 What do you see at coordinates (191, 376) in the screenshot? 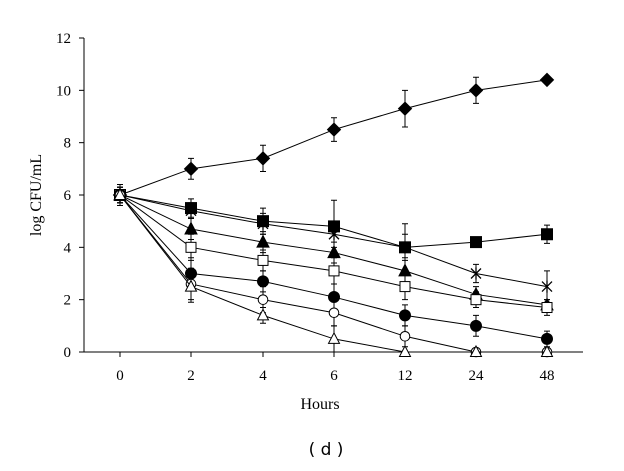
I see `x-tick-label-2: 2` at bounding box center [191, 376].